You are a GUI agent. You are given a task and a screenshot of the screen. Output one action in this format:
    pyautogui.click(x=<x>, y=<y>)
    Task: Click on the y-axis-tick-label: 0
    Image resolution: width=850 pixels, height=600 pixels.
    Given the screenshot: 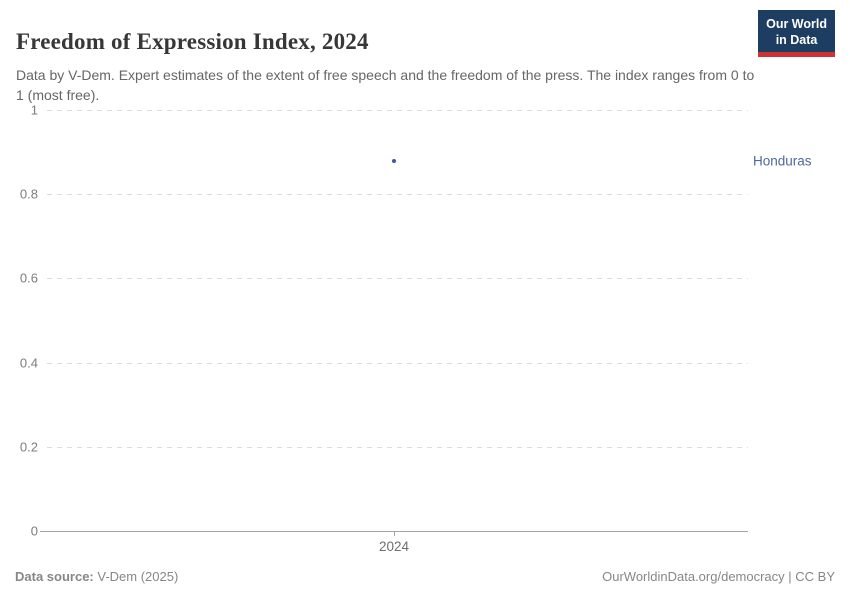 What is the action you would take?
    pyautogui.click(x=34, y=531)
    